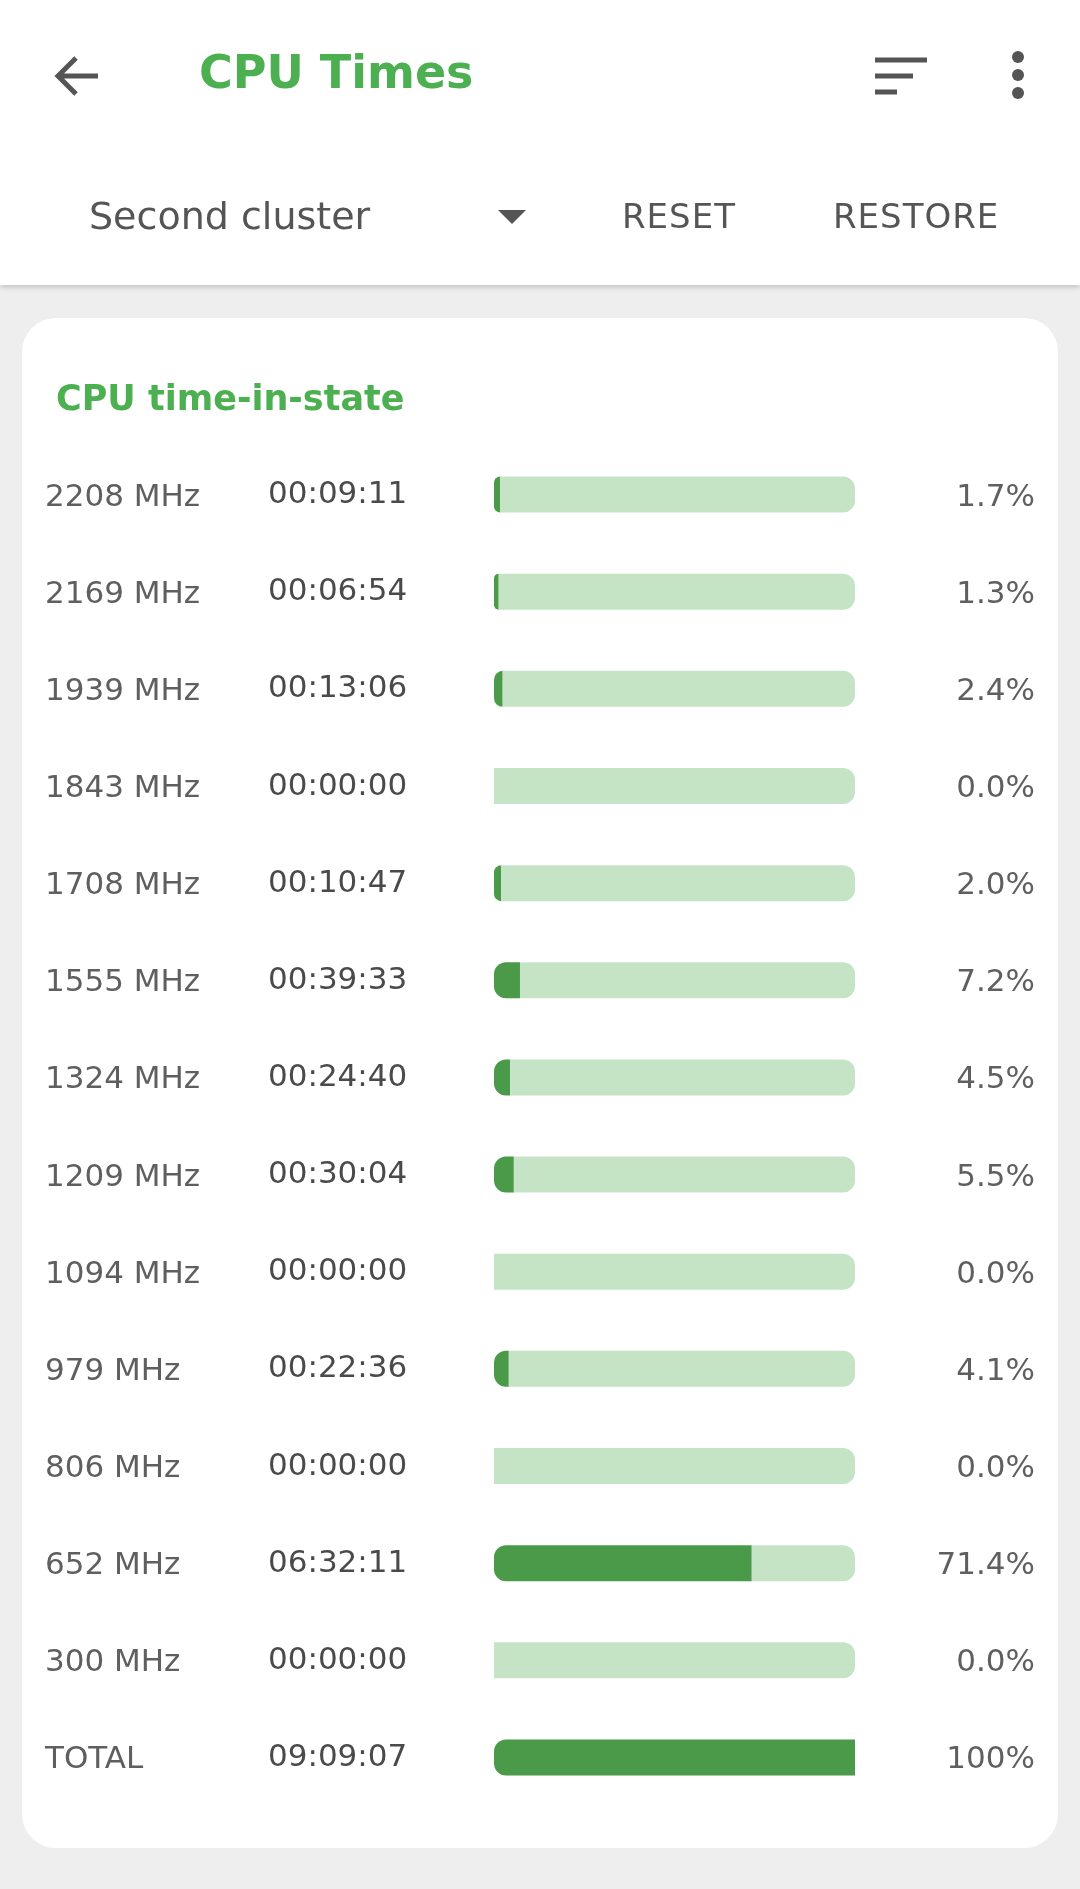 Image resolution: width=1080 pixels, height=1889 pixels. Describe the element at coordinates (336, 72) in the screenshot. I see `text: CPU Times` at that location.